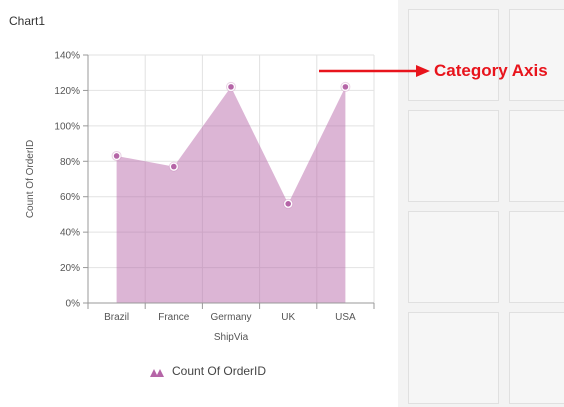 The width and height of the screenshot is (564, 407). What do you see at coordinates (70, 233) in the screenshot?
I see `y-tick-label: 40%` at bounding box center [70, 233].